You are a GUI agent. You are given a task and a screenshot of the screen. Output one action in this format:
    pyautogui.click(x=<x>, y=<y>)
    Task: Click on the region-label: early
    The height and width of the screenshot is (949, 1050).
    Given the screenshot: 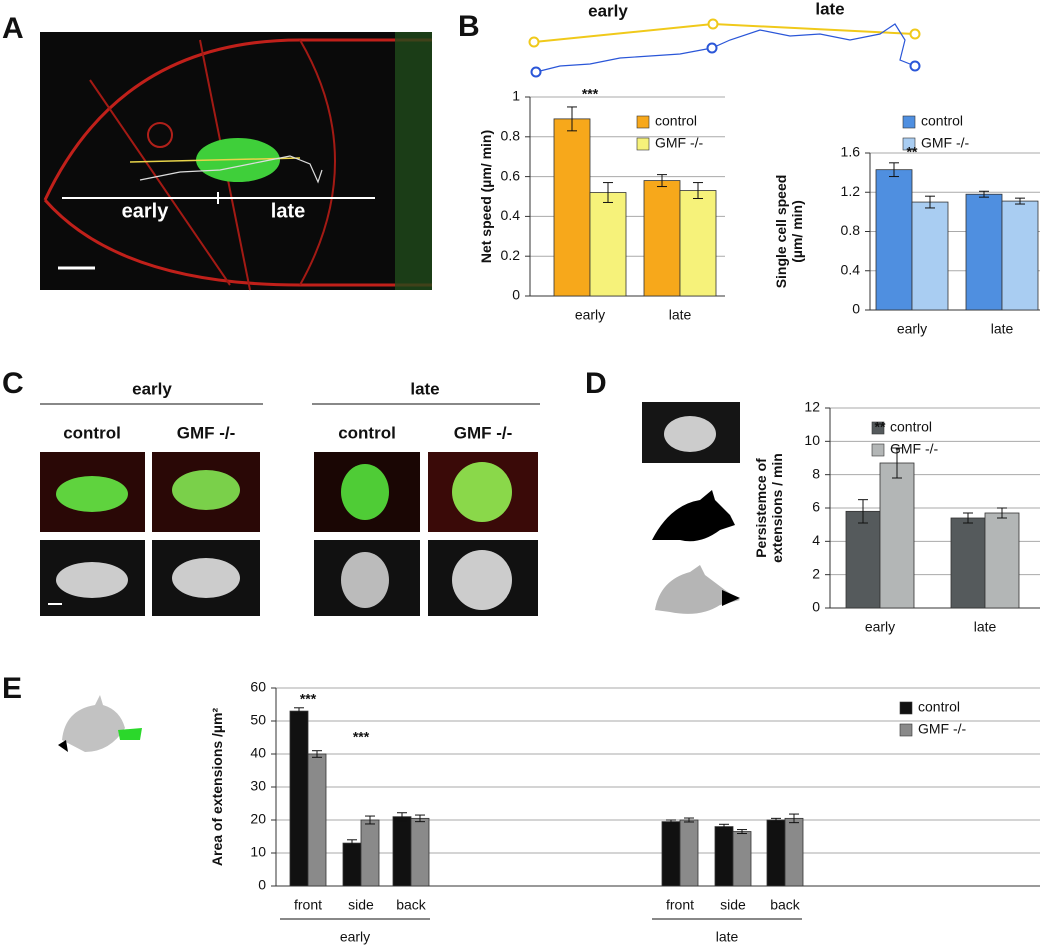 What is the action you would take?
    pyautogui.click(x=146, y=211)
    